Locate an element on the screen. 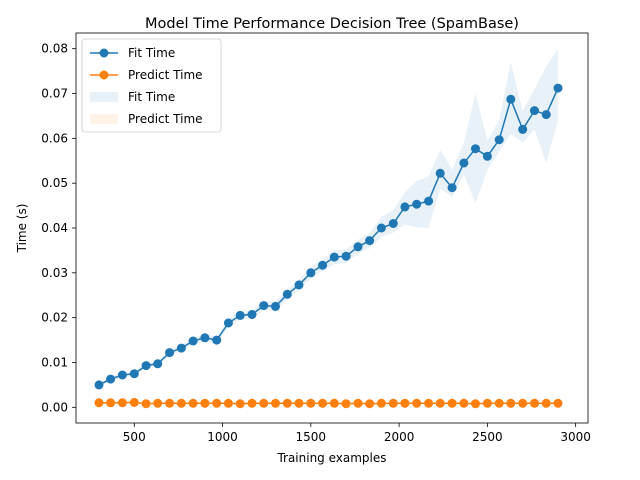 The height and width of the screenshot is (480, 640). x-axis: 500 1000 1500 2000 2500 3000 is located at coordinates (357, 433).